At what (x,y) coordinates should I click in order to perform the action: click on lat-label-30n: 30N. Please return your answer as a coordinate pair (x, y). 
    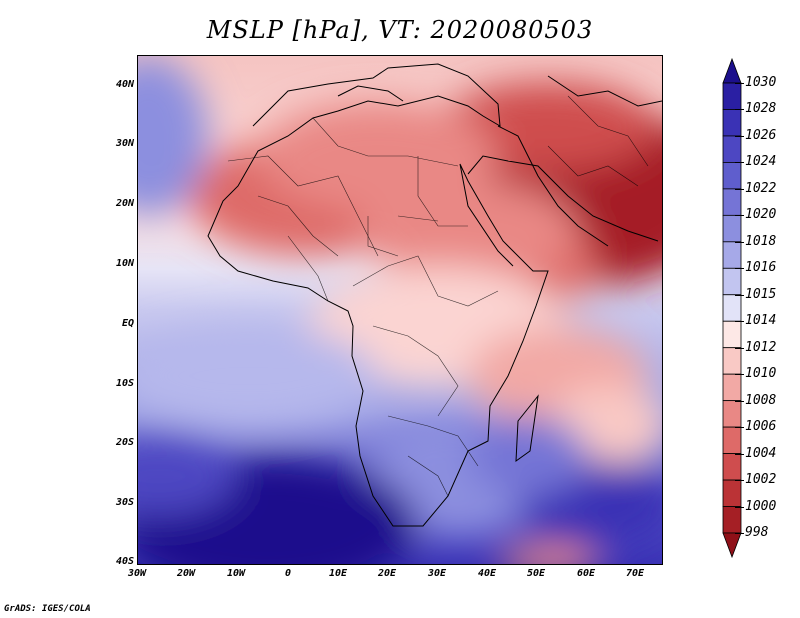
    Looking at the image, I should click on (124, 143).